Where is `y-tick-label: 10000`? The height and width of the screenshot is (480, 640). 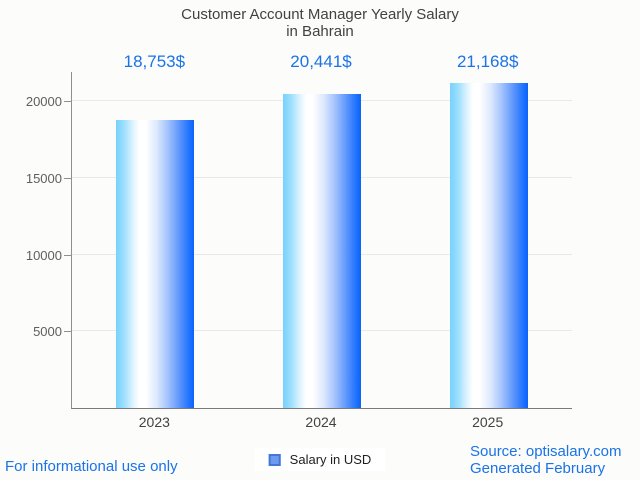 y-tick-label: 10000 is located at coordinates (43, 255).